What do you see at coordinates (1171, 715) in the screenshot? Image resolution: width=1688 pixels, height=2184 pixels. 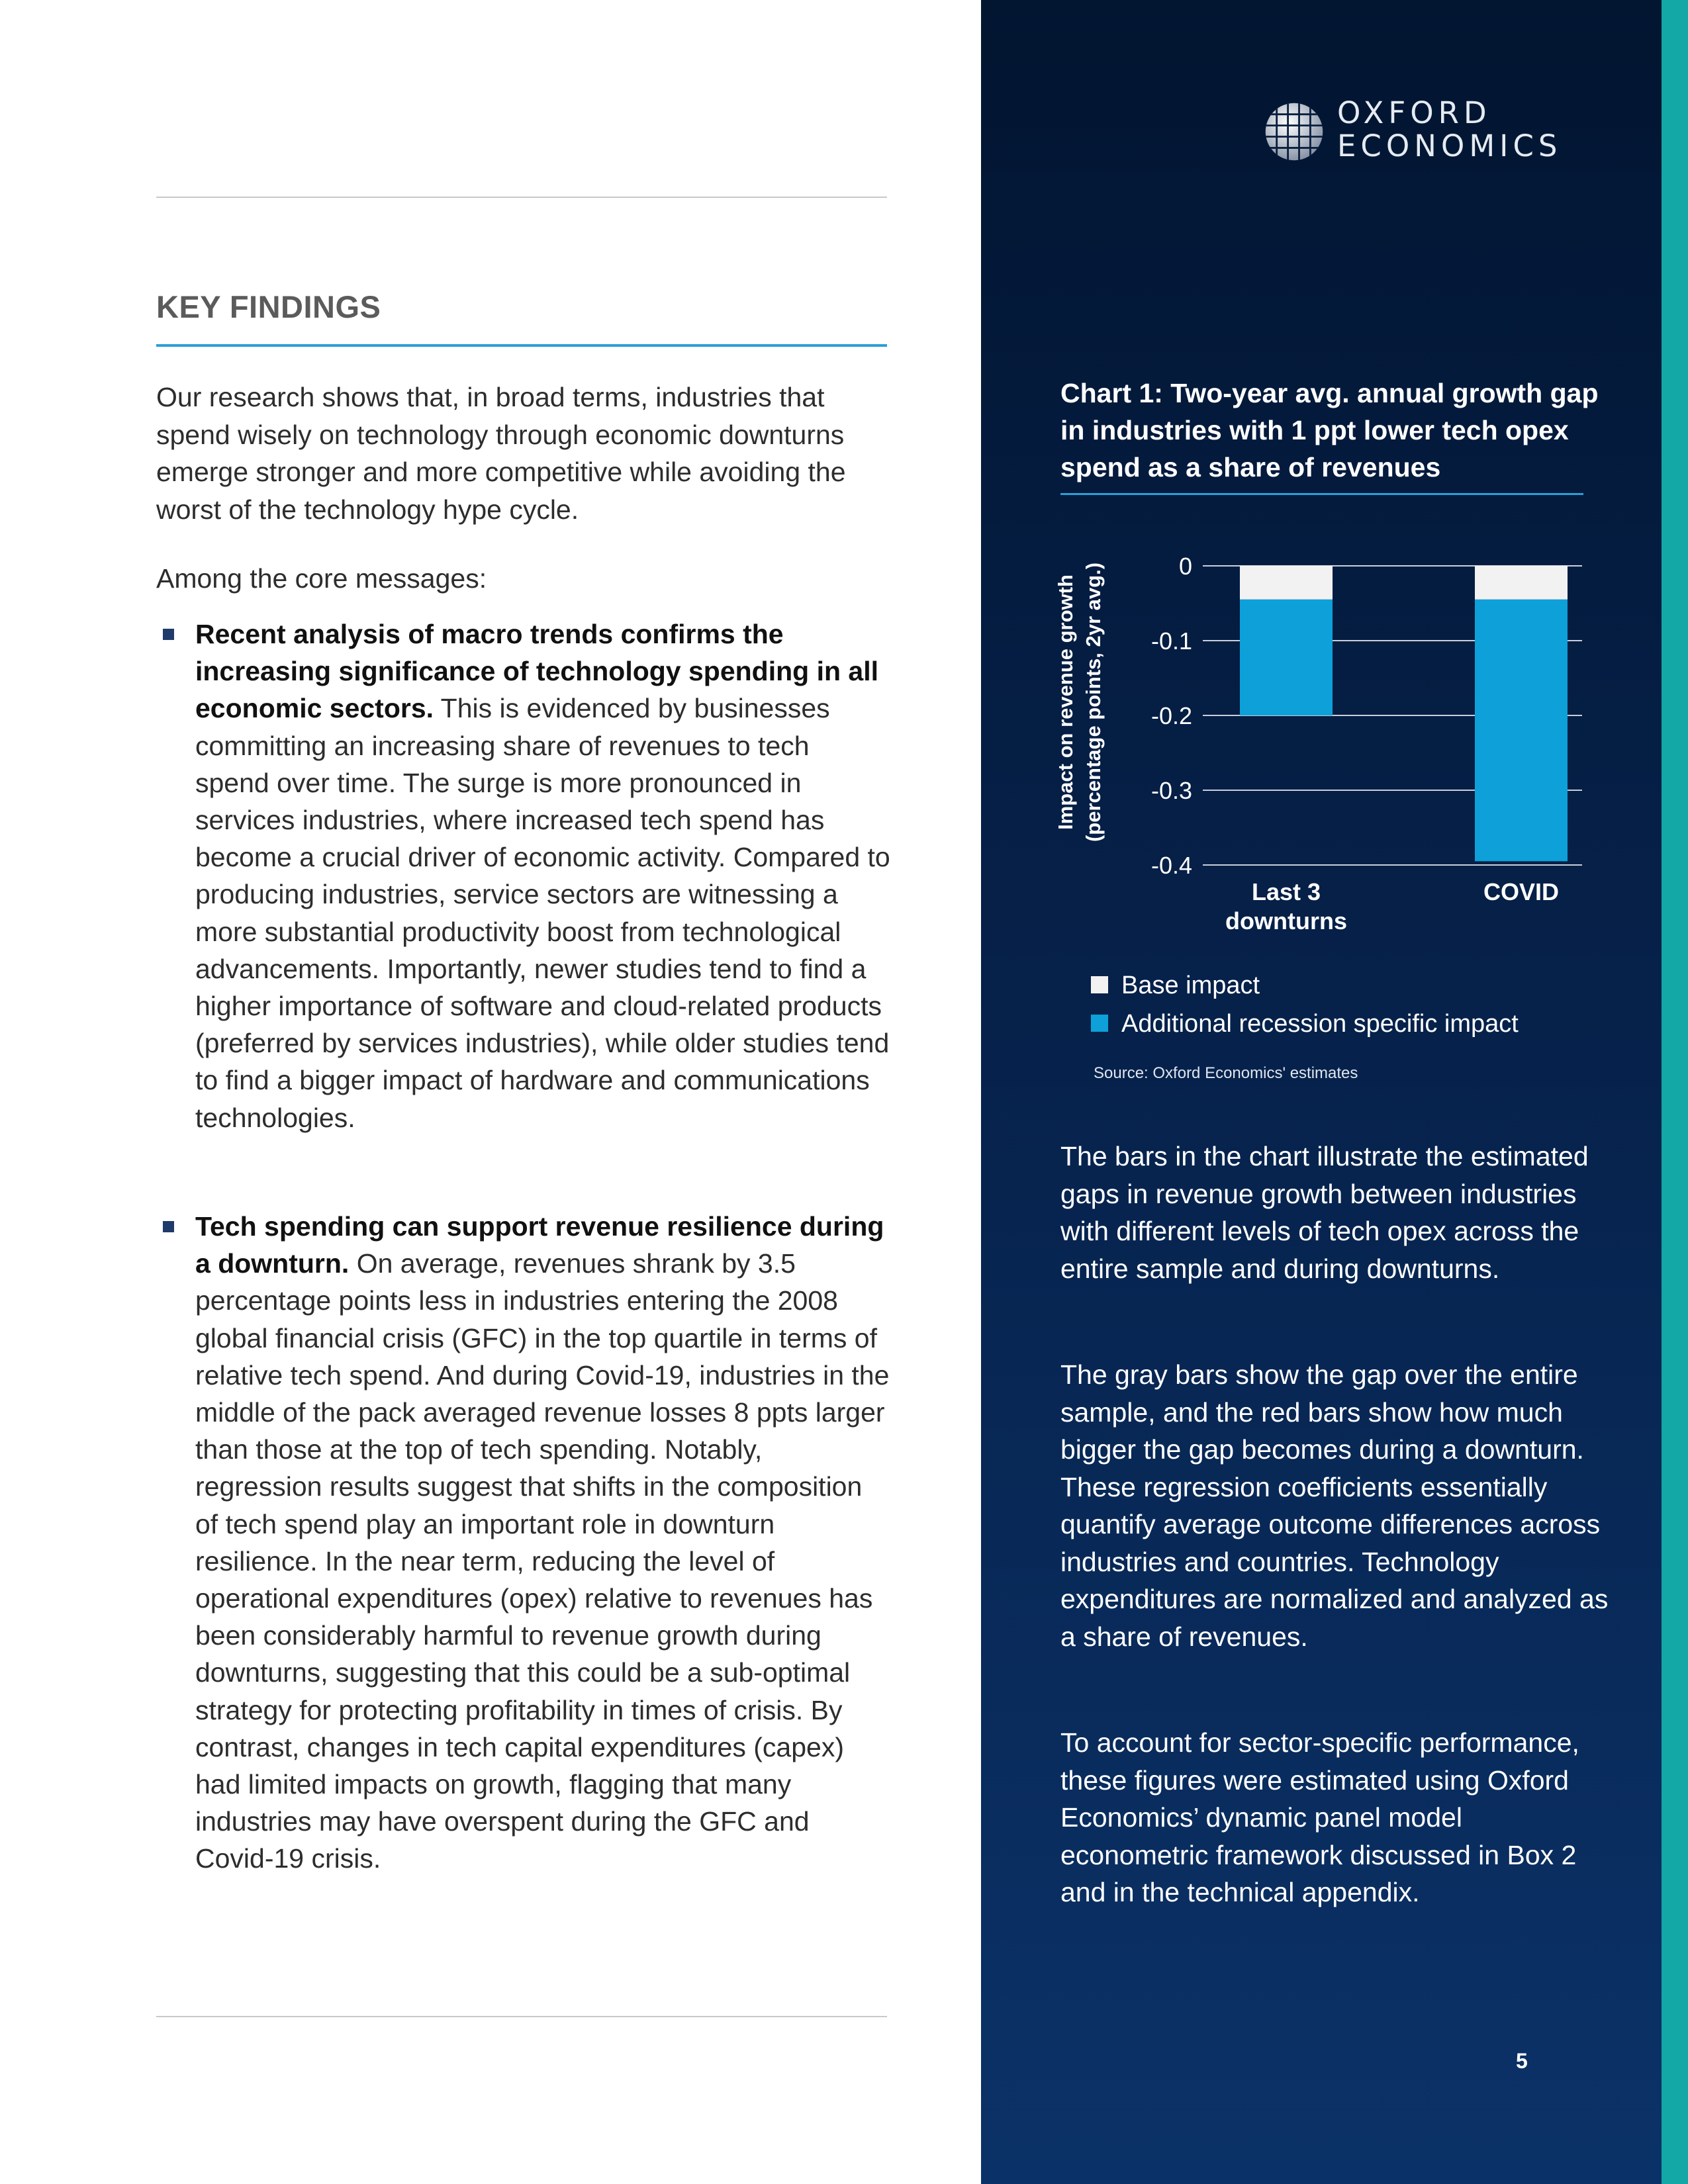 I see `y-tick-label: -0.2` at bounding box center [1171, 715].